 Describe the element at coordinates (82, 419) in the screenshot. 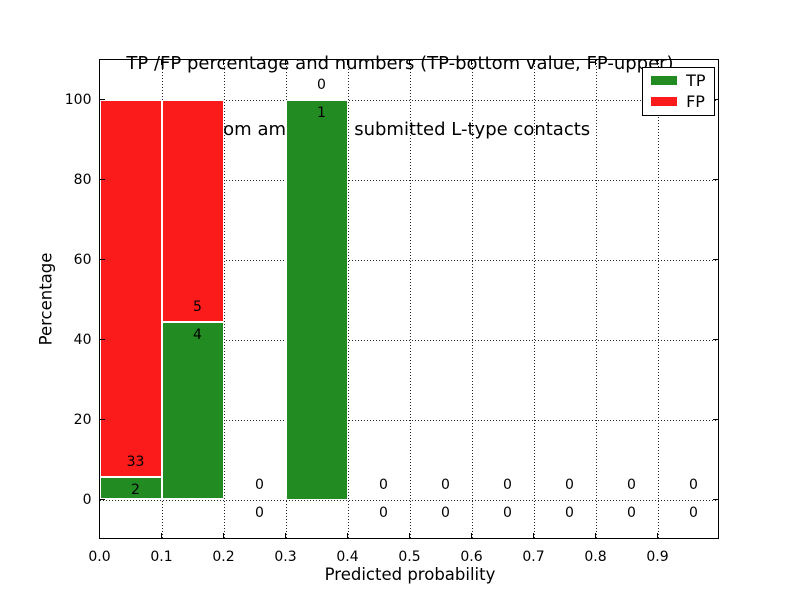

I see `y-tick-label: 20` at that location.